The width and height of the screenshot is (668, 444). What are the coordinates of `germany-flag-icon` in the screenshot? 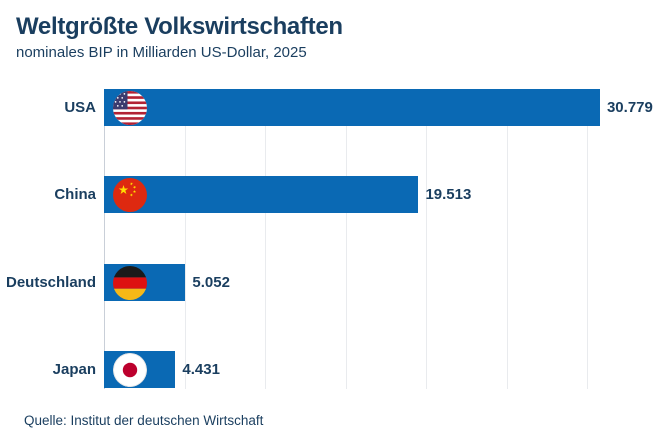 It's located at (130, 282).